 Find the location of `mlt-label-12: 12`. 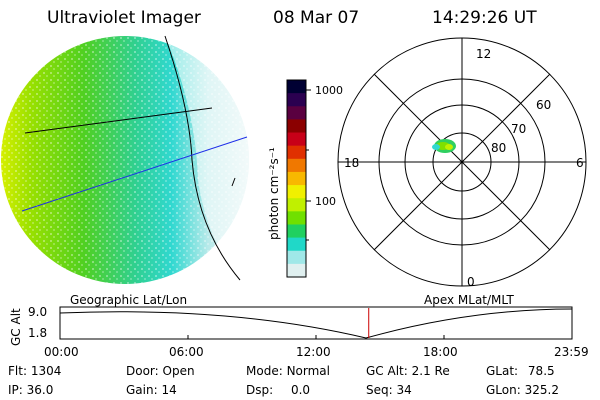

mlt-label-12: 12 is located at coordinates (483, 54).